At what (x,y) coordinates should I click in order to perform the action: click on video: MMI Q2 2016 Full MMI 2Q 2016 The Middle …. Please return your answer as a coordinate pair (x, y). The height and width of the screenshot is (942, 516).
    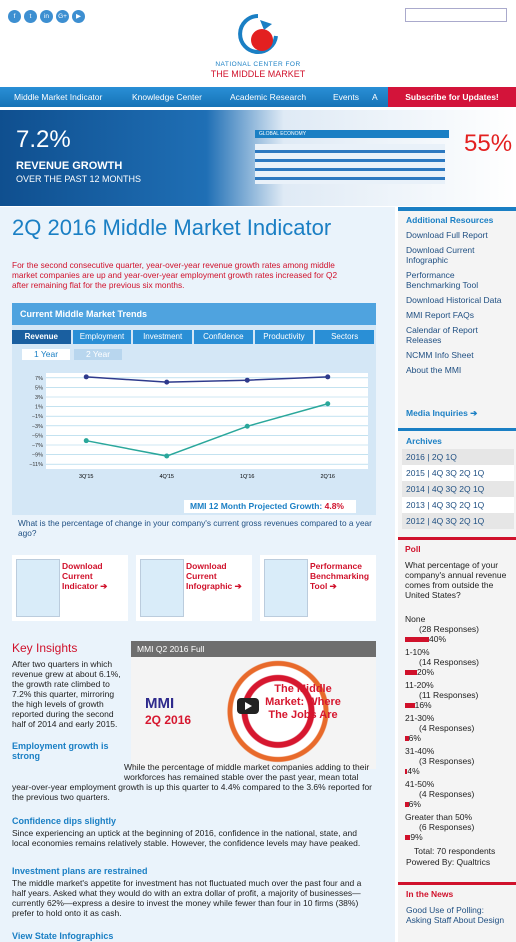
    Looking at the image, I should click on (253, 705).